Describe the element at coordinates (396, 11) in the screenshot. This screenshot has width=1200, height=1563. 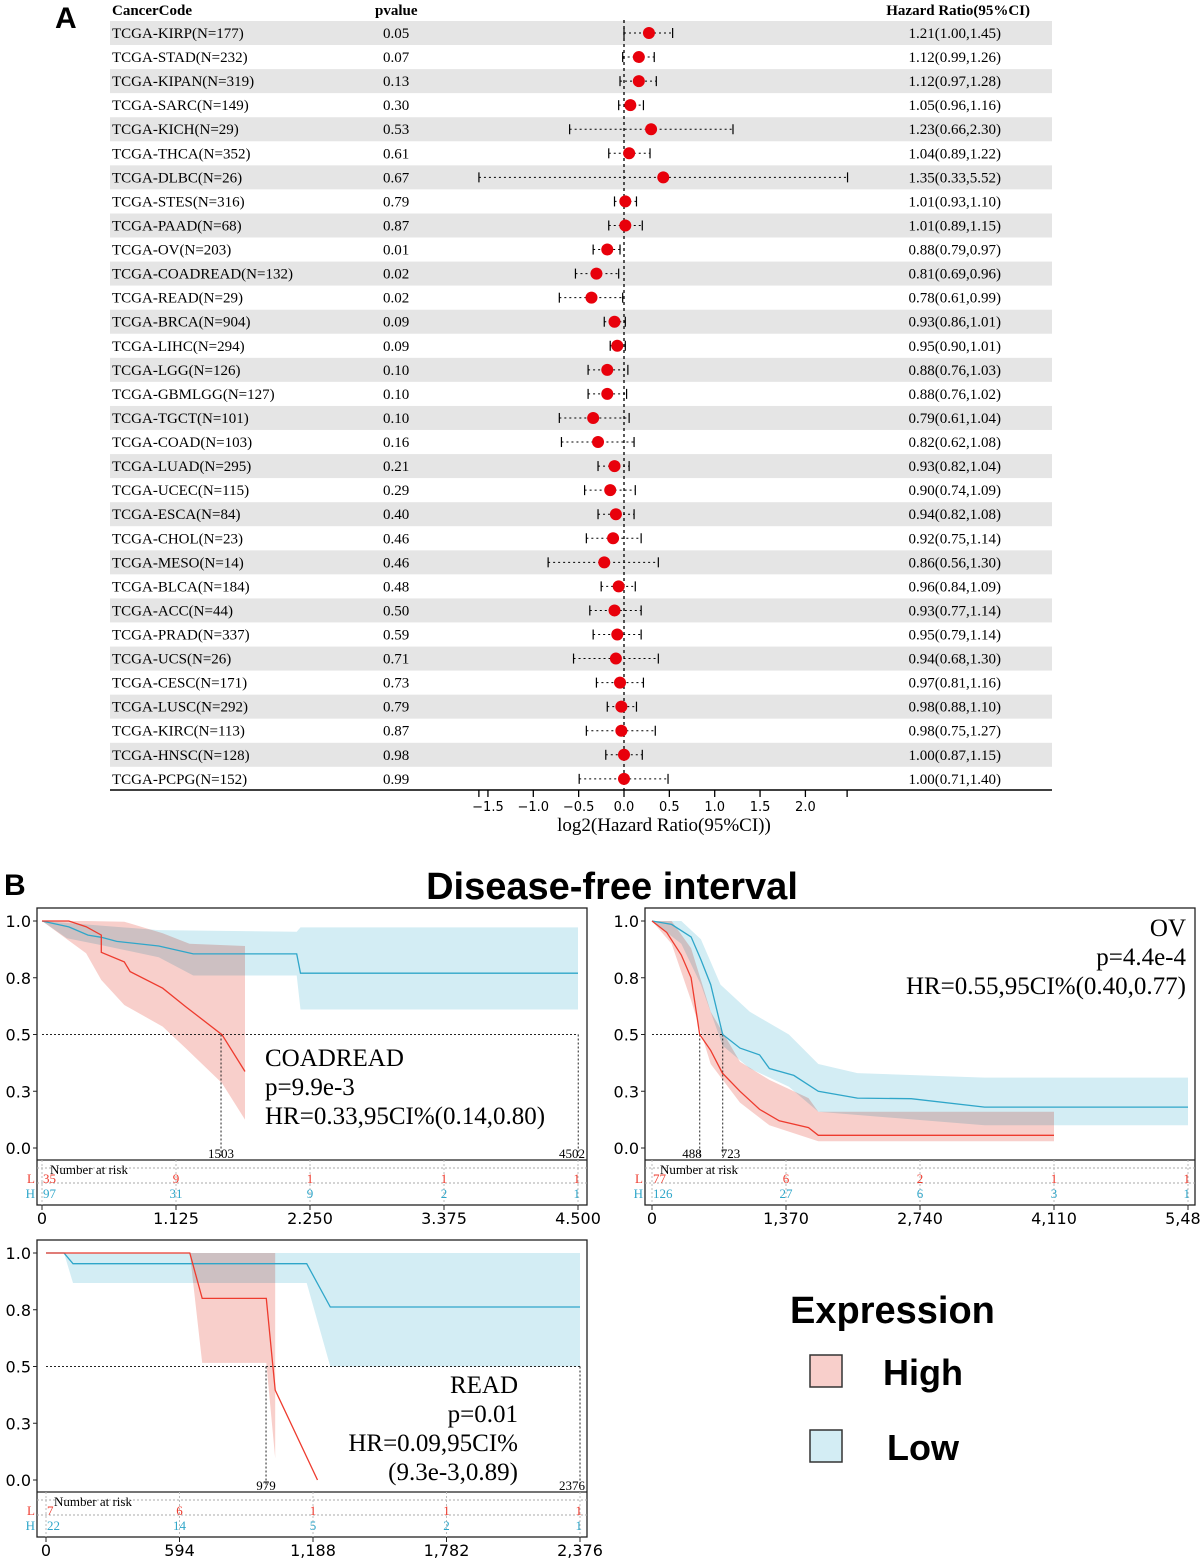
I see `header-pvalue: pvalue` at that location.